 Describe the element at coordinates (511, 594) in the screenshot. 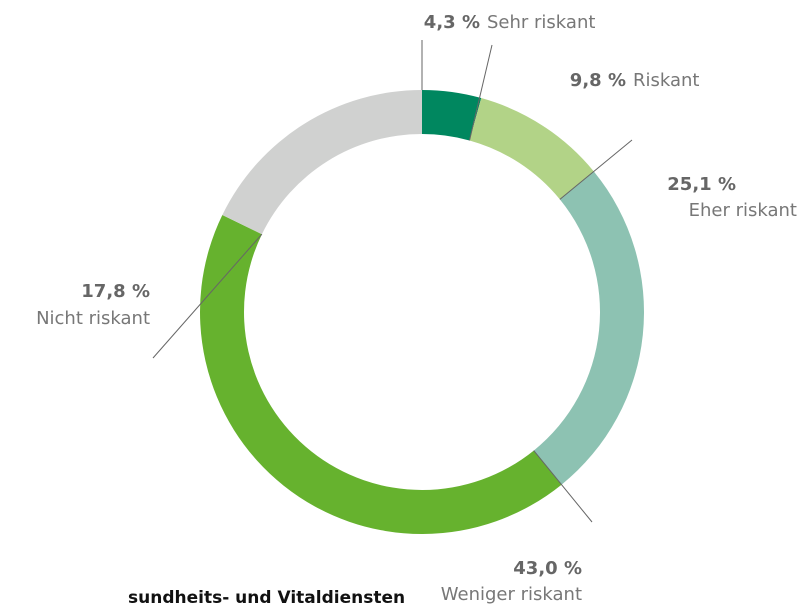

I see `category-label: Weniger riskant` at that location.